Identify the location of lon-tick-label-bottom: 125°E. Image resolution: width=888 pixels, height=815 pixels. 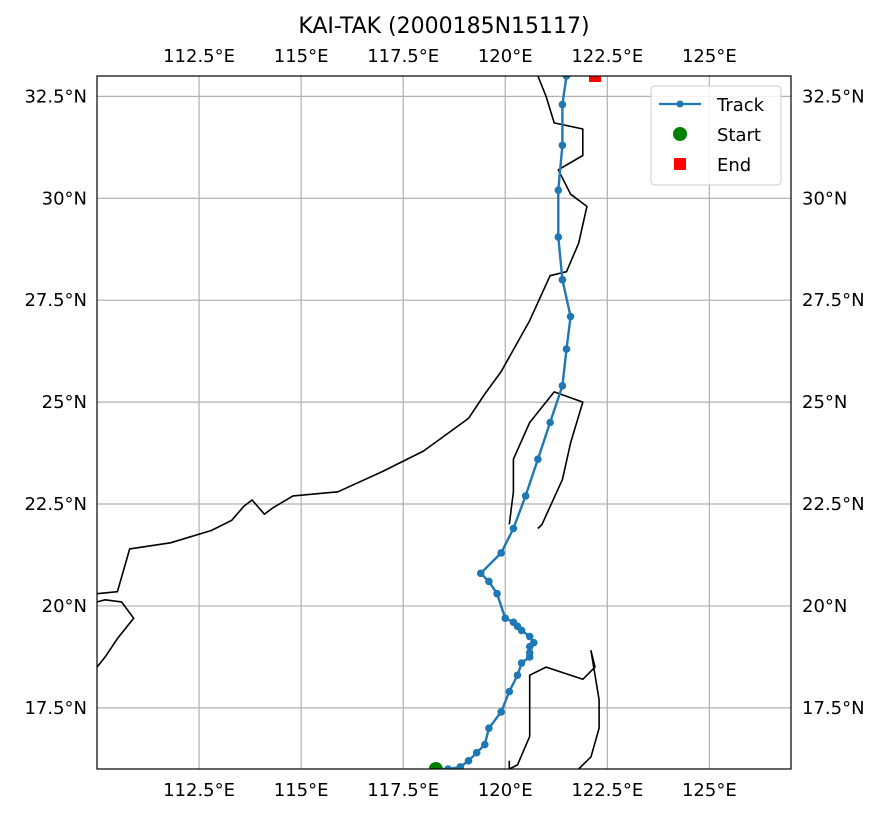
(709, 790).